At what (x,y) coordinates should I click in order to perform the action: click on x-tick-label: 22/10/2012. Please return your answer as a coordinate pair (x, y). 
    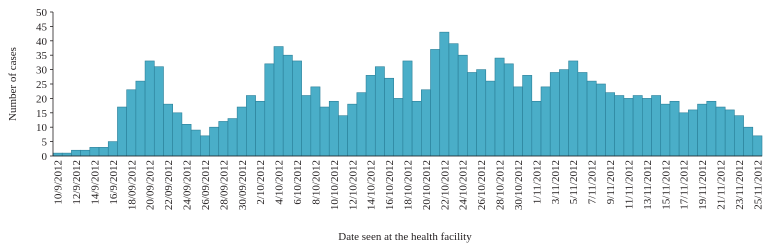
    Looking at the image, I should click on (445, 185).